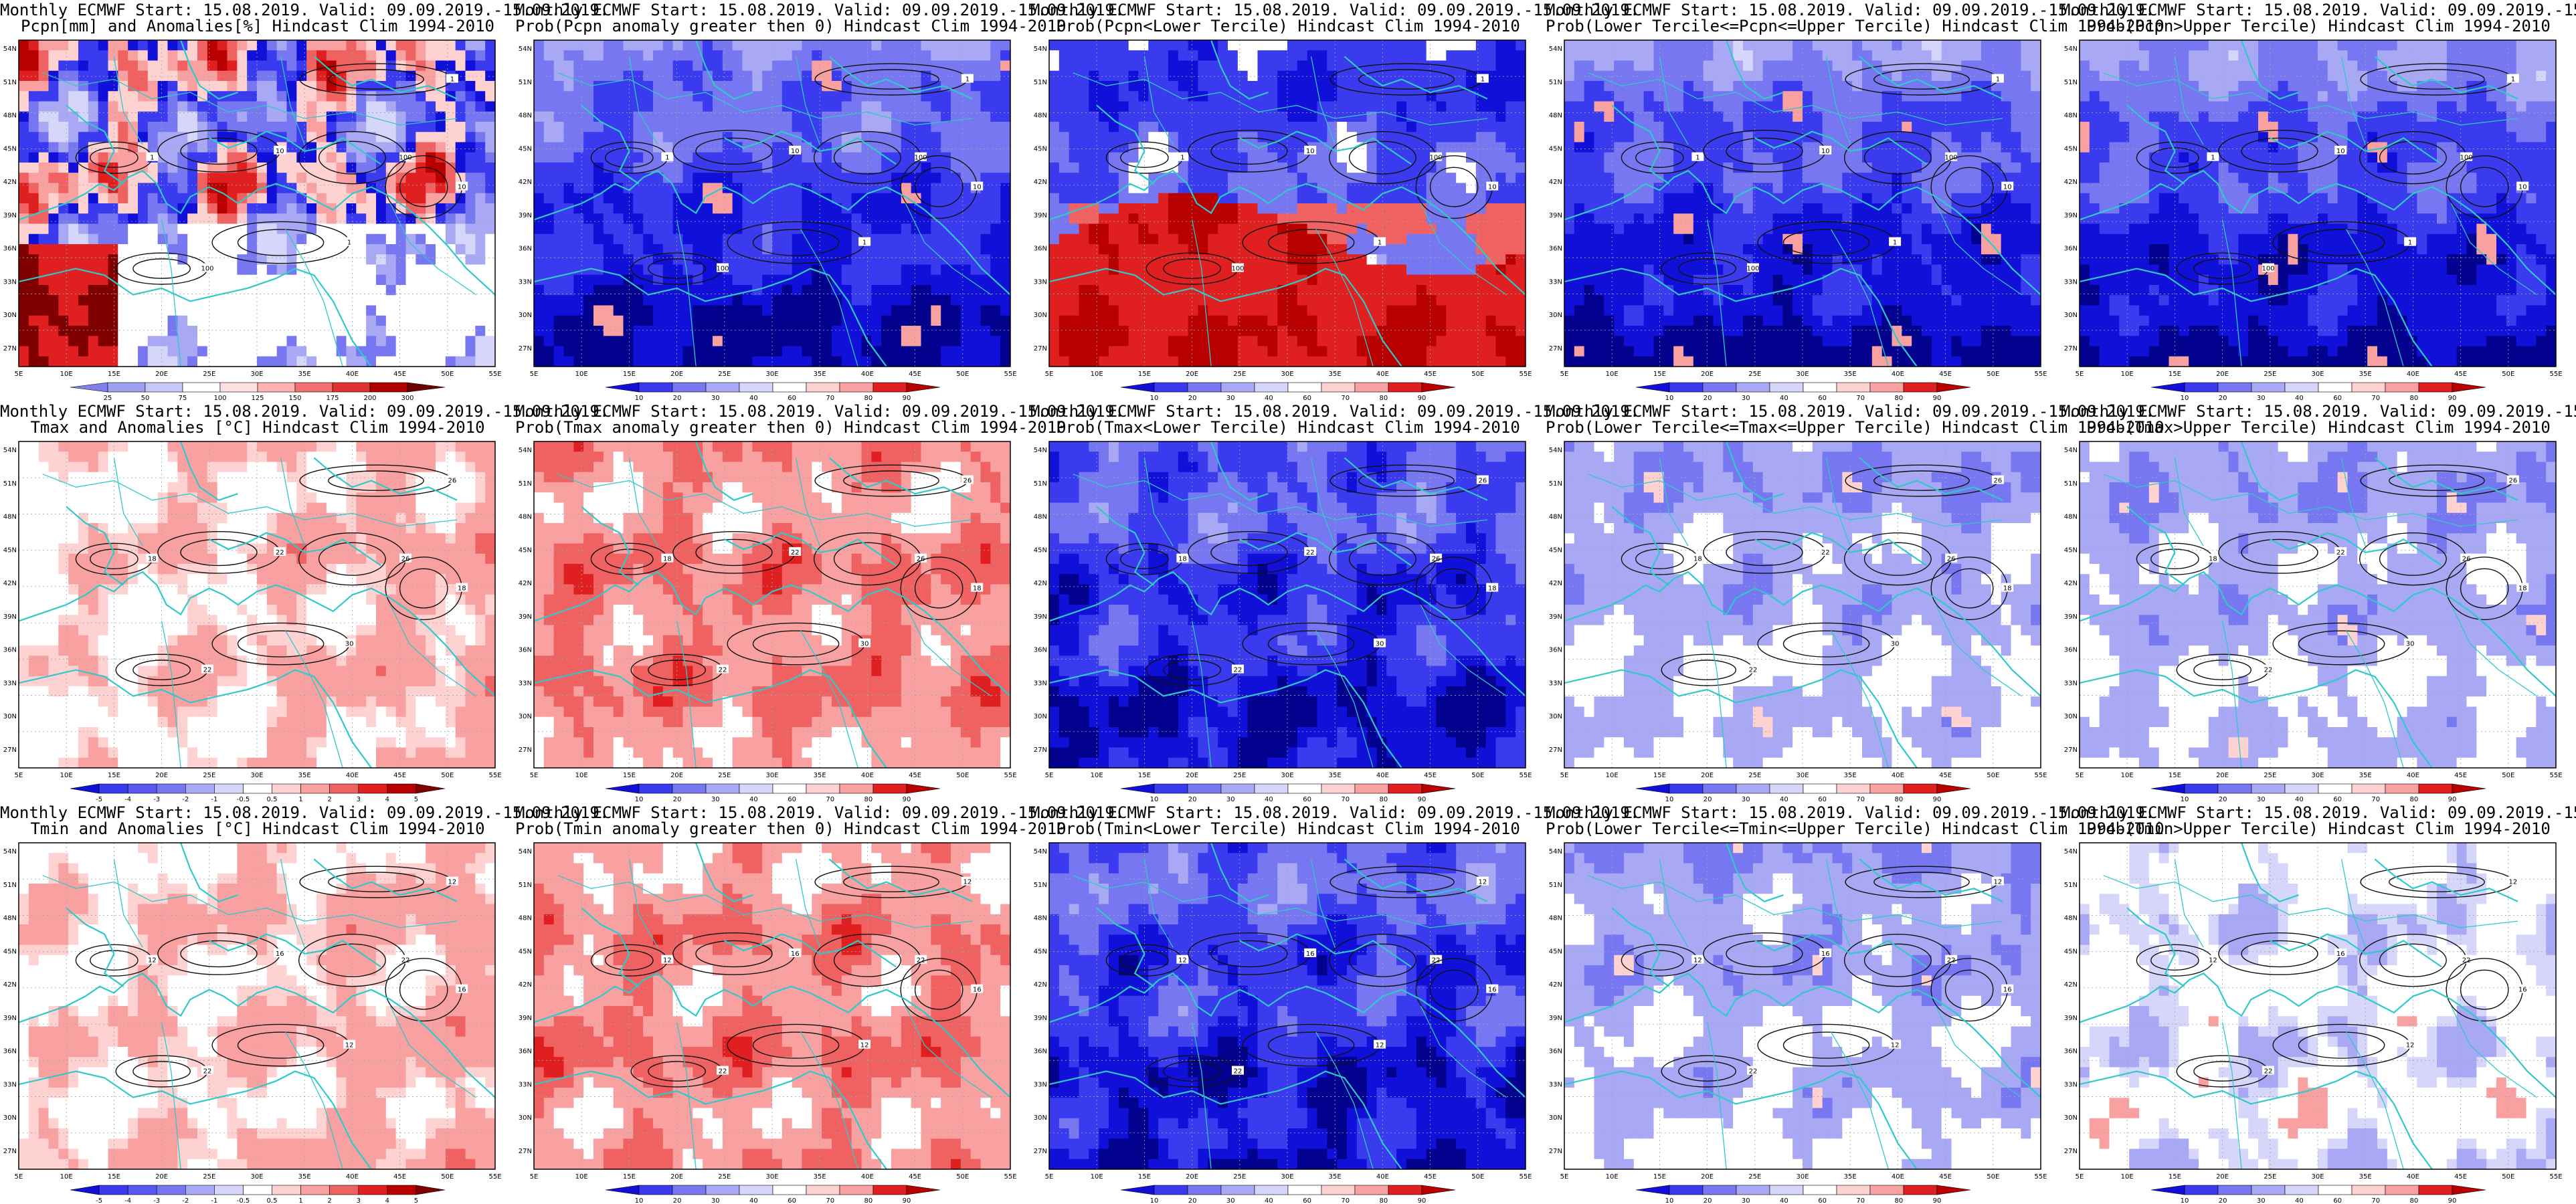  Describe the element at coordinates (1287, 374) in the screenshot. I see `longitude-label: 30E` at that location.